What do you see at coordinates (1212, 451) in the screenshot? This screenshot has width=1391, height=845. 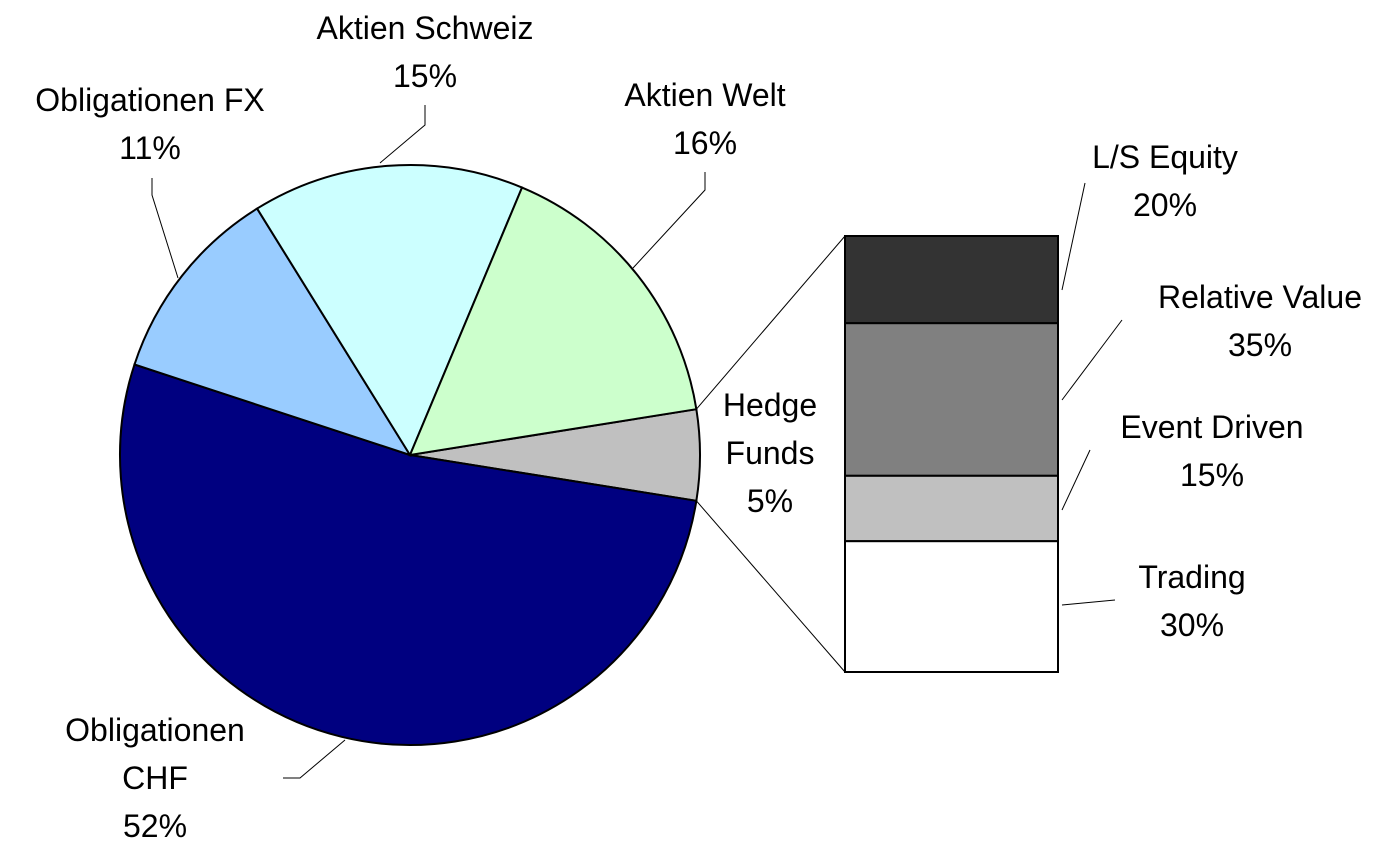 I see `data-label: Event Driven 15%` at bounding box center [1212, 451].